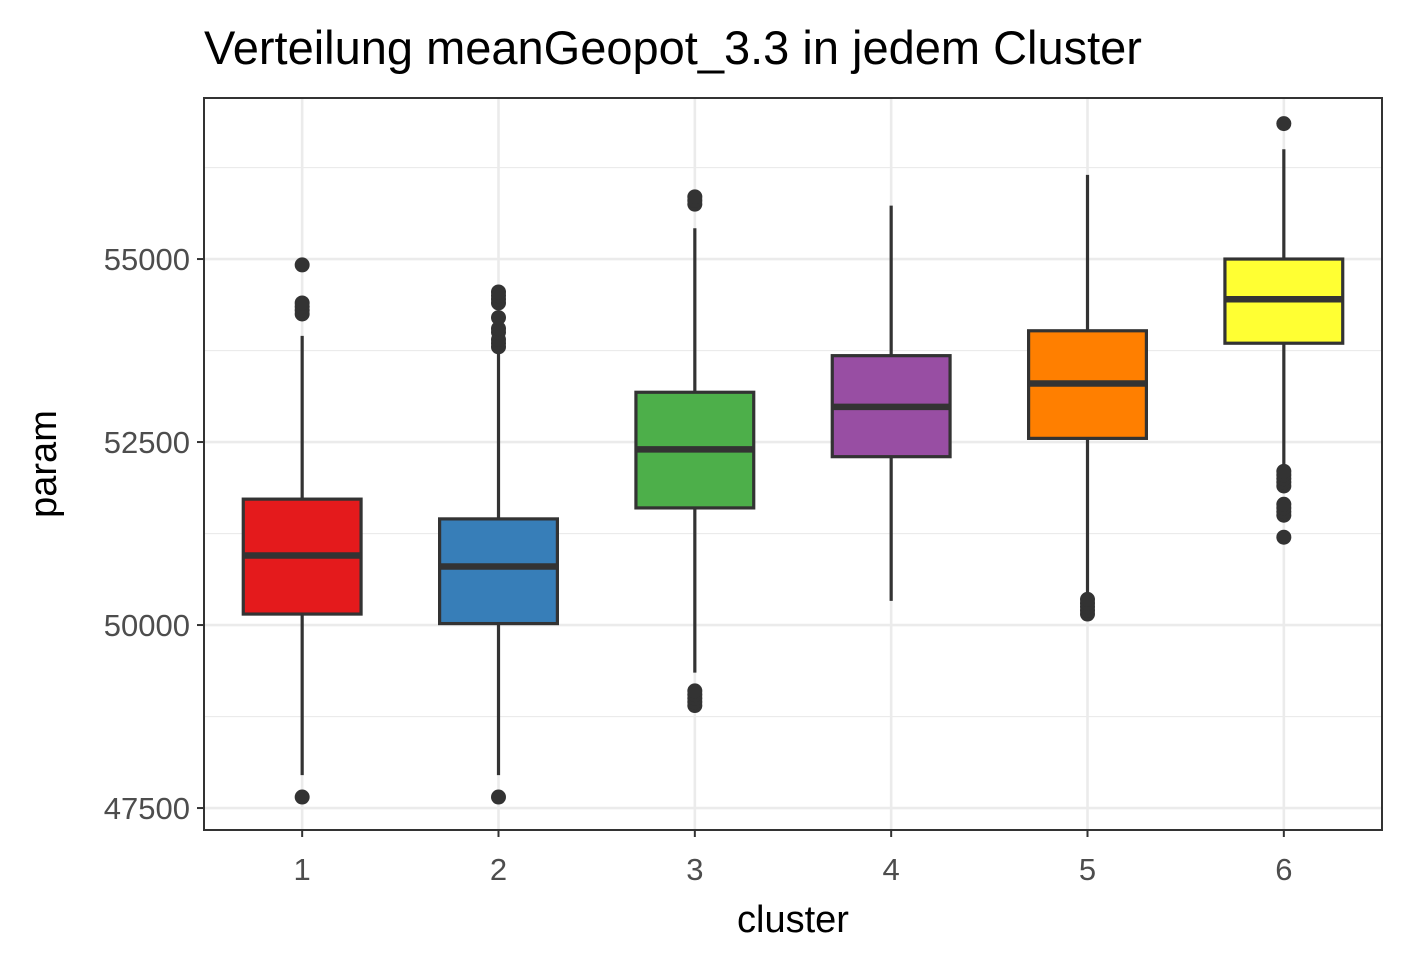 Image resolution: width=1406 pixels, height=965 pixels. Describe the element at coordinates (1283, 869) in the screenshot. I see `x-tick-label: 6` at that location.